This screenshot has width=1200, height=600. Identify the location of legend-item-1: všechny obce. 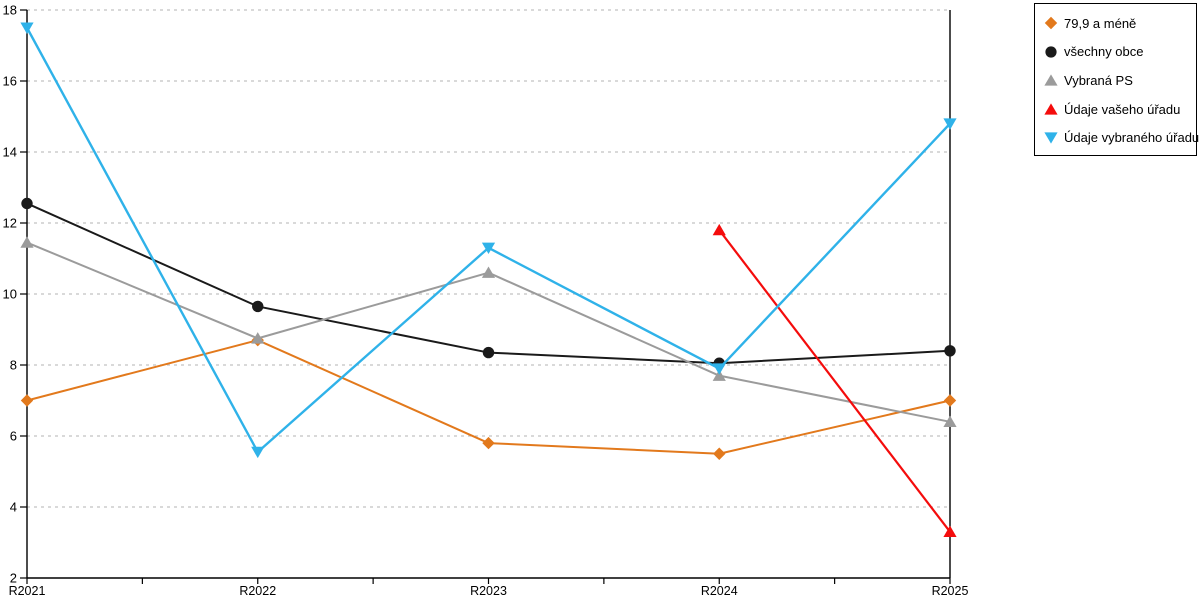
(1115, 52).